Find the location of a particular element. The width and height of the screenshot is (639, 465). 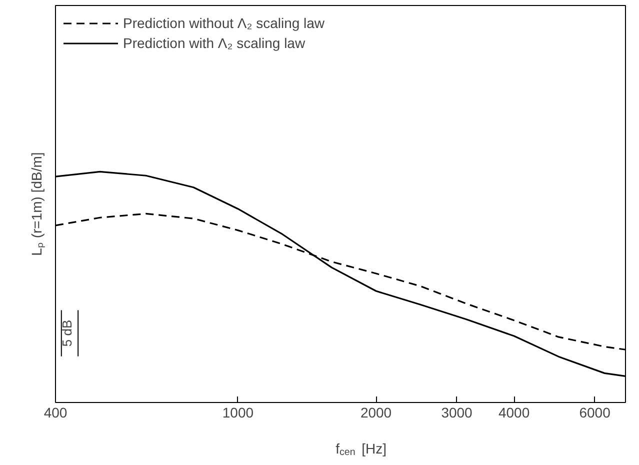

legend-label: Prediction without Λ₂ scaling law is located at coordinates (224, 23).